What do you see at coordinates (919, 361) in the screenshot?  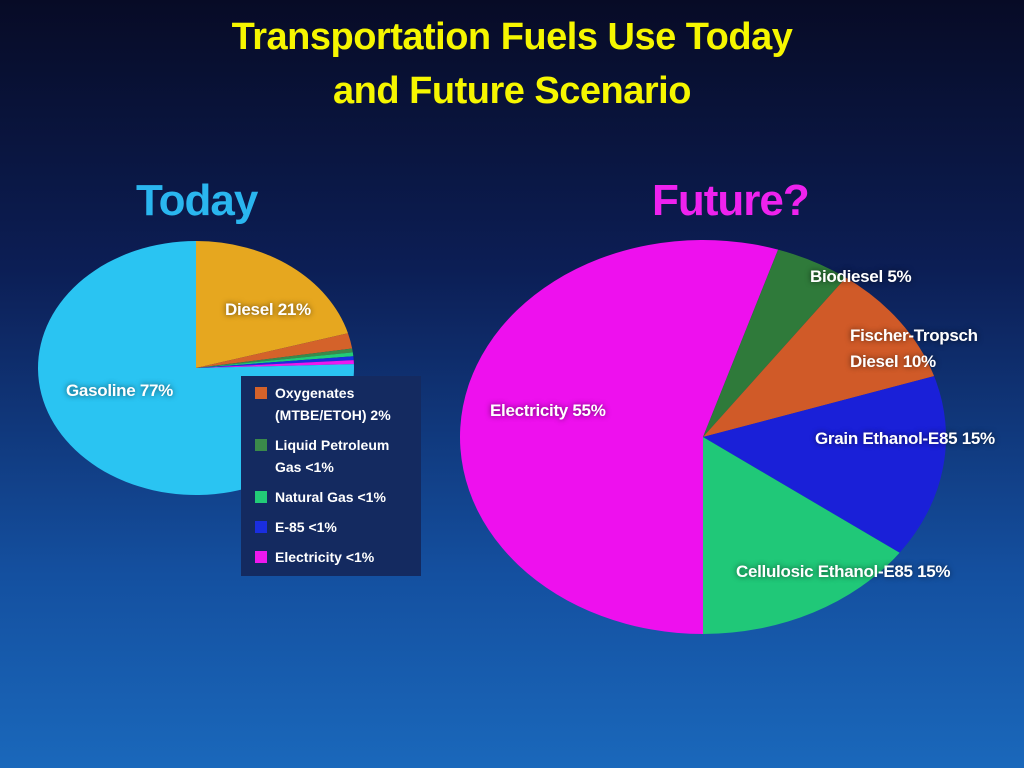 I see `slice-value: 10%` at bounding box center [919, 361].